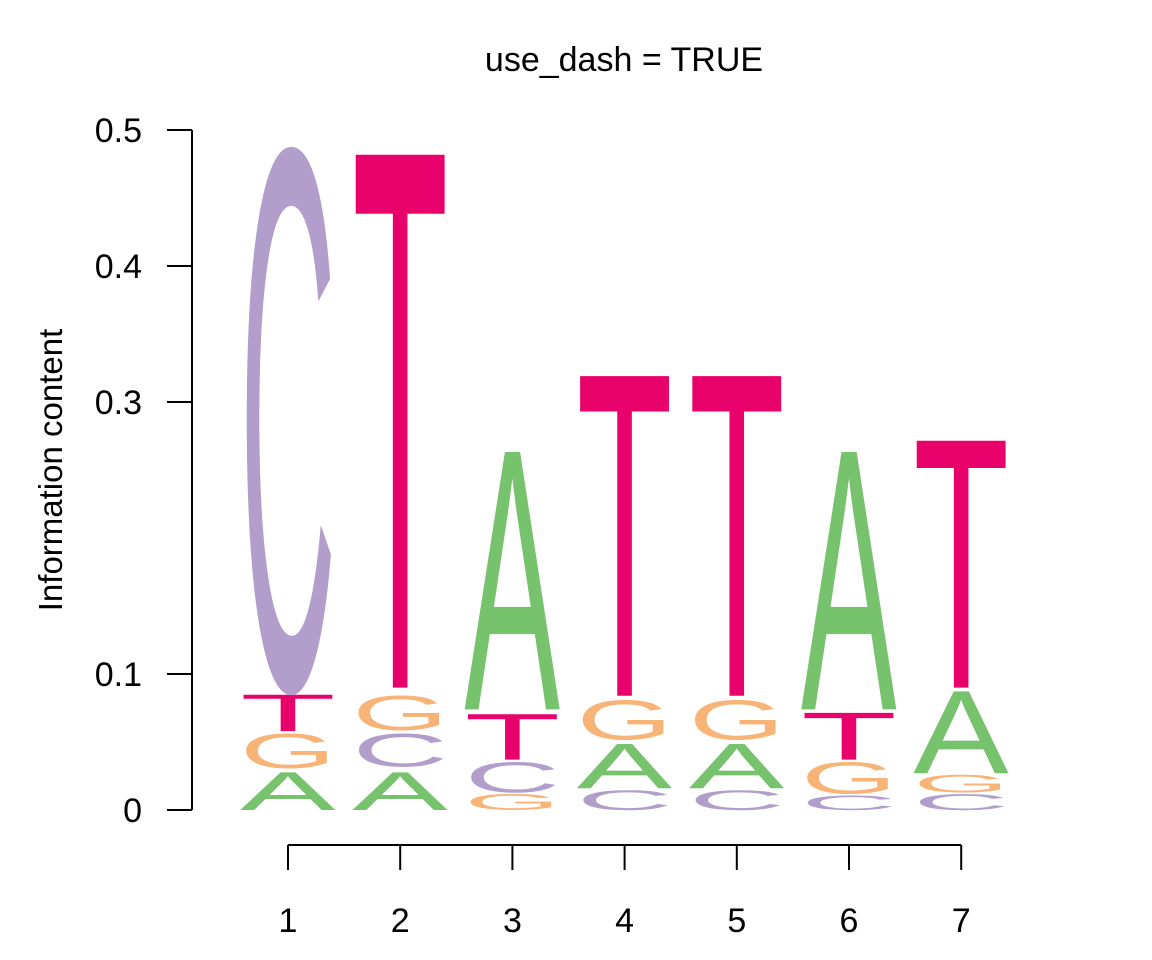 The width and height of the screenshot is (1152, 960). I want to click on letter-a-pos-1: A, so click(288, 791).